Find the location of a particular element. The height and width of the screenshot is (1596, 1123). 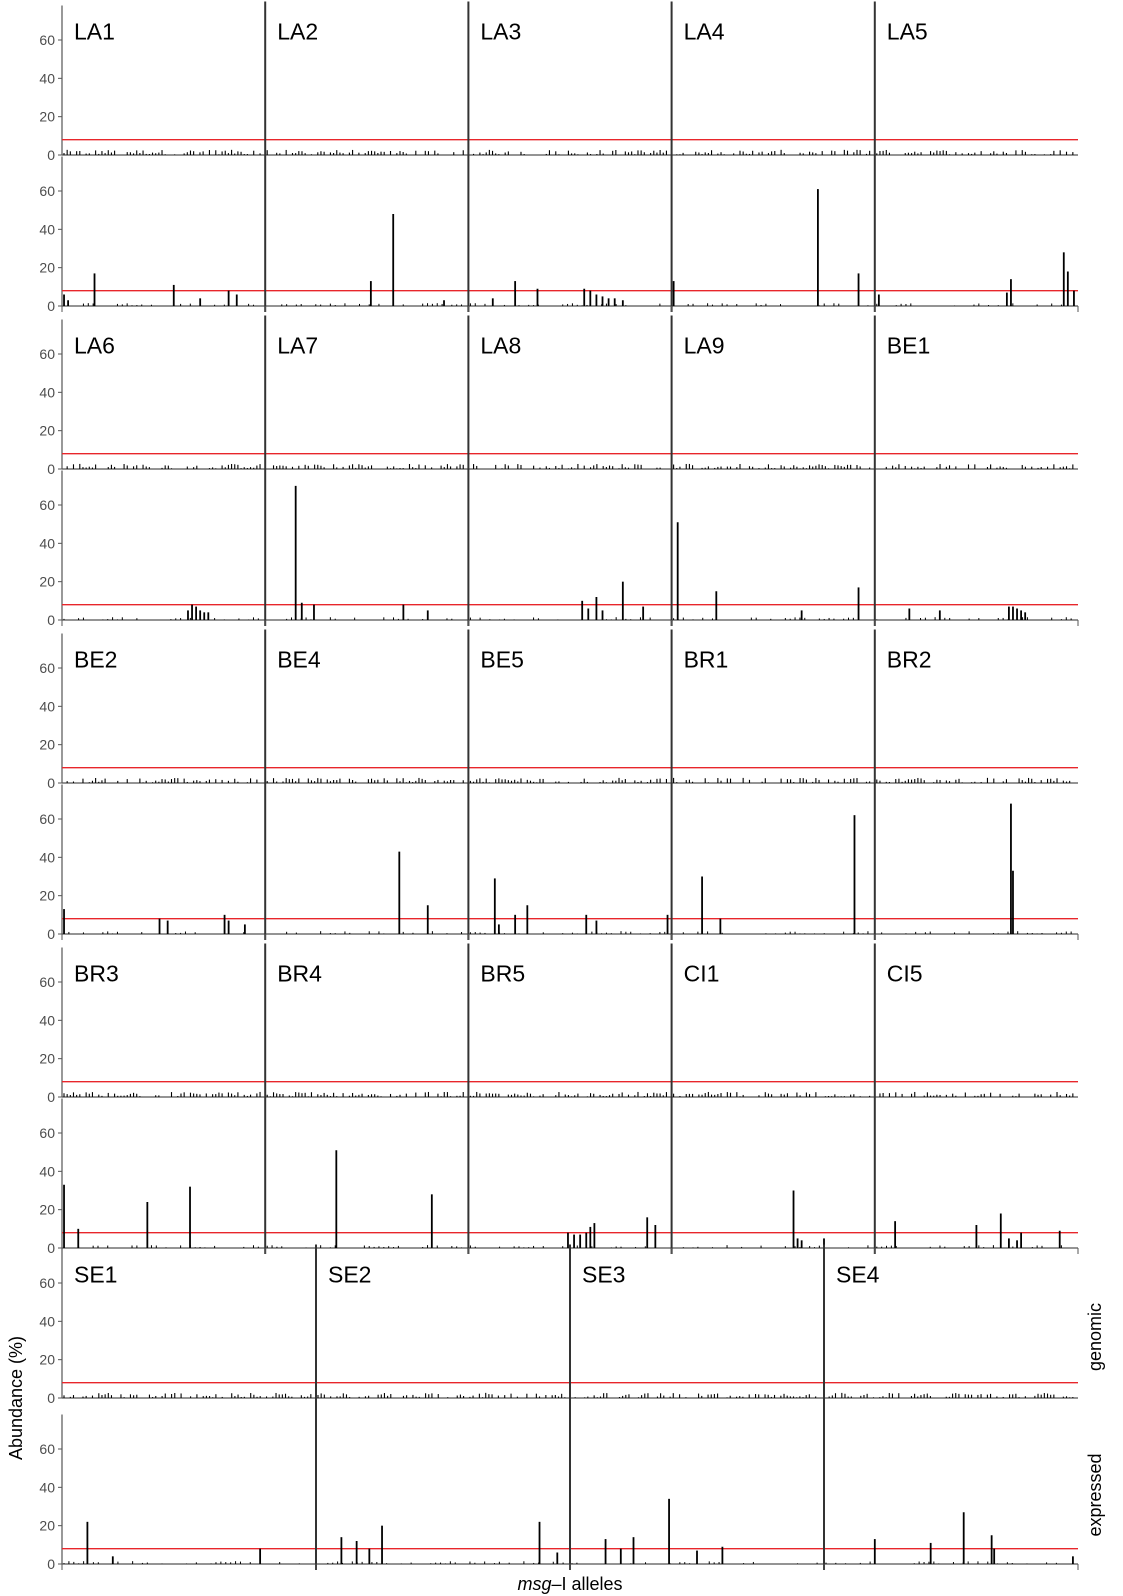

panel-label: BE2 is located at coordinates (95, 660).